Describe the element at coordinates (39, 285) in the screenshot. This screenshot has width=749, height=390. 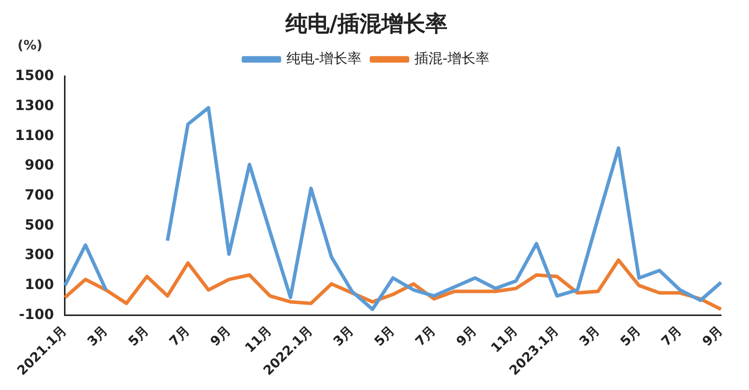
I see `y-tick-label: 100` at that location.